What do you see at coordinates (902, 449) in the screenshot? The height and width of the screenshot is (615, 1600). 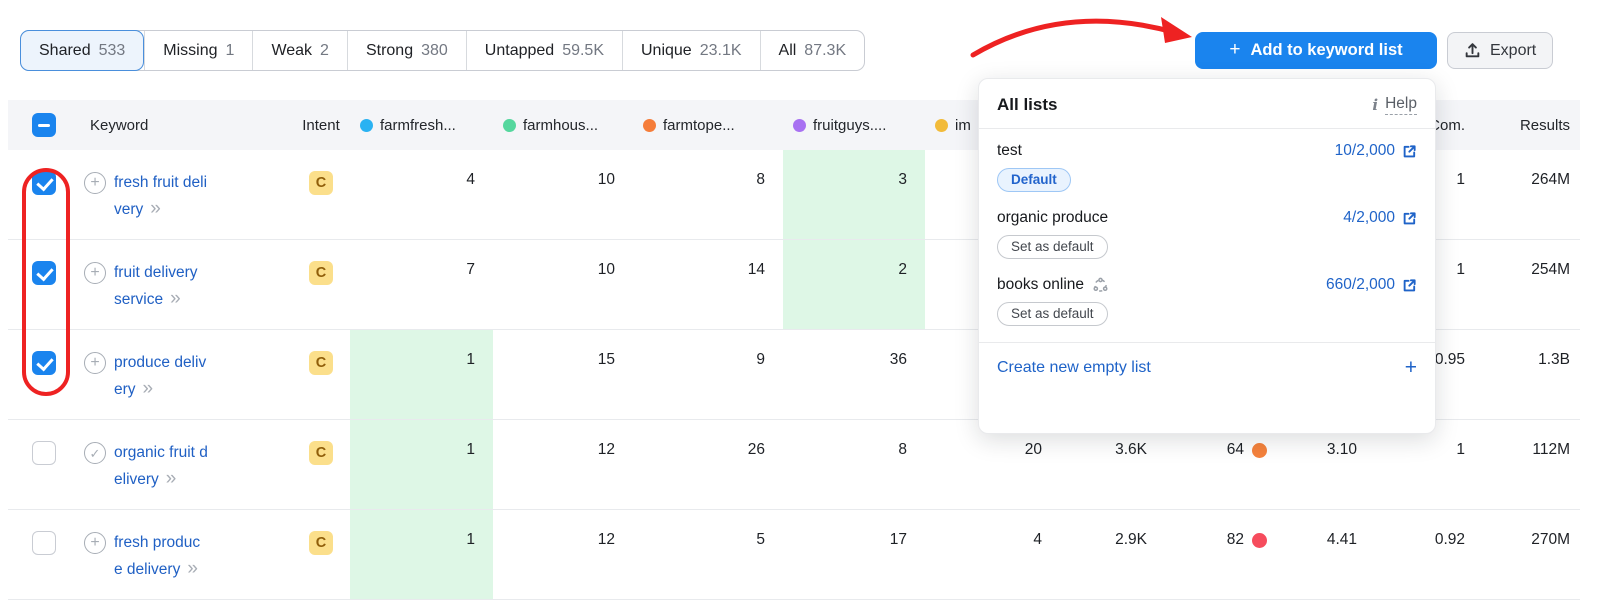 I see `rank-cell: 8` at bounding box center [902, 449].